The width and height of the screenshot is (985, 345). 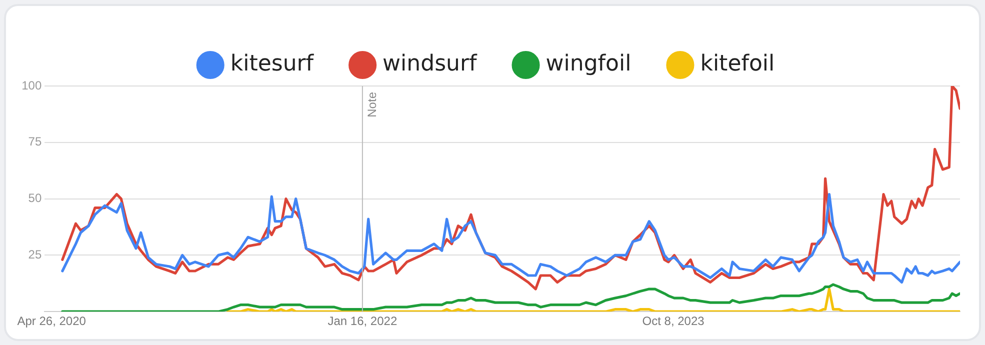 What do you see at coordinates (35, 198) in the screenshot?
I see `y-tick-label: 50` at bounding box center [35, 198].